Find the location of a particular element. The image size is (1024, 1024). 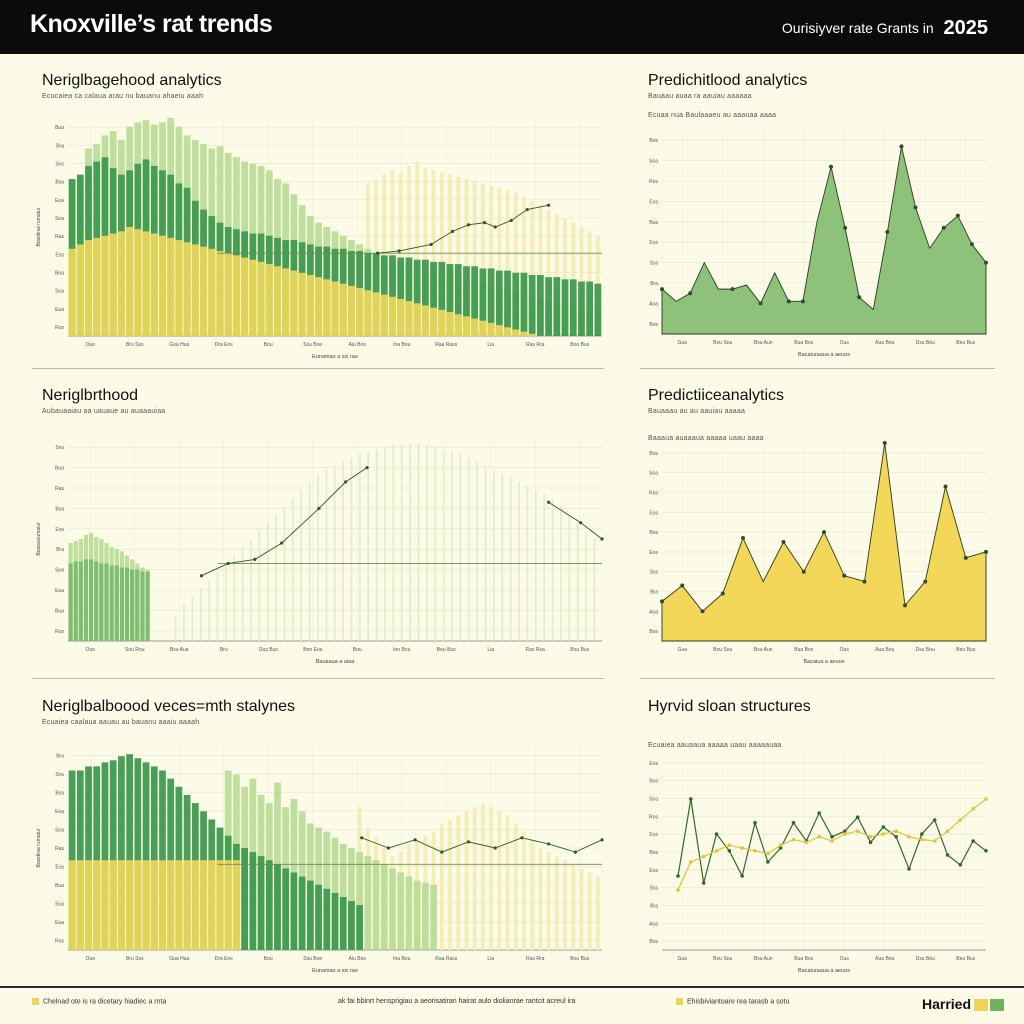

area-series is located at coordinates (824, 542).